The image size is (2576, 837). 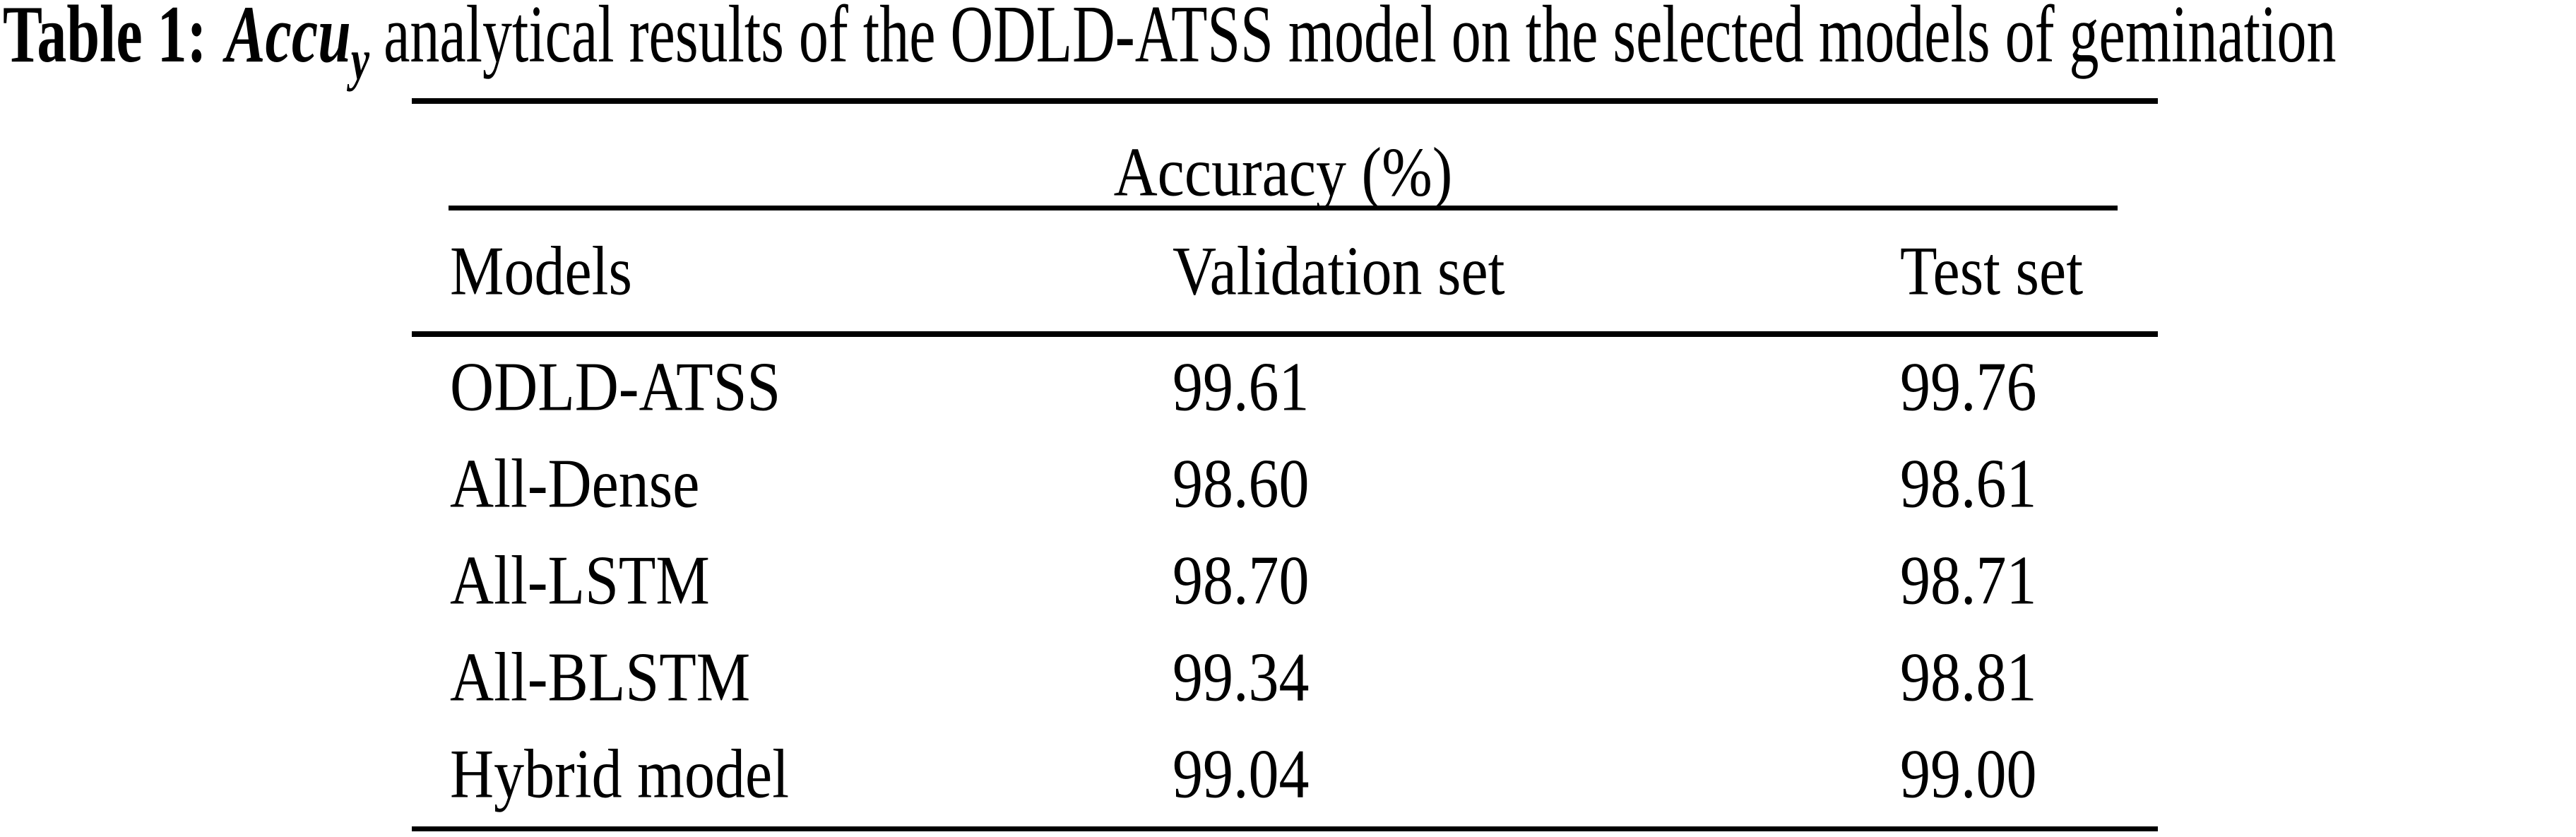 What do you see at coordinates (1285, 828) in the screenshot?
I see `table-bottom-rule` at bounding box center [1285, 828].